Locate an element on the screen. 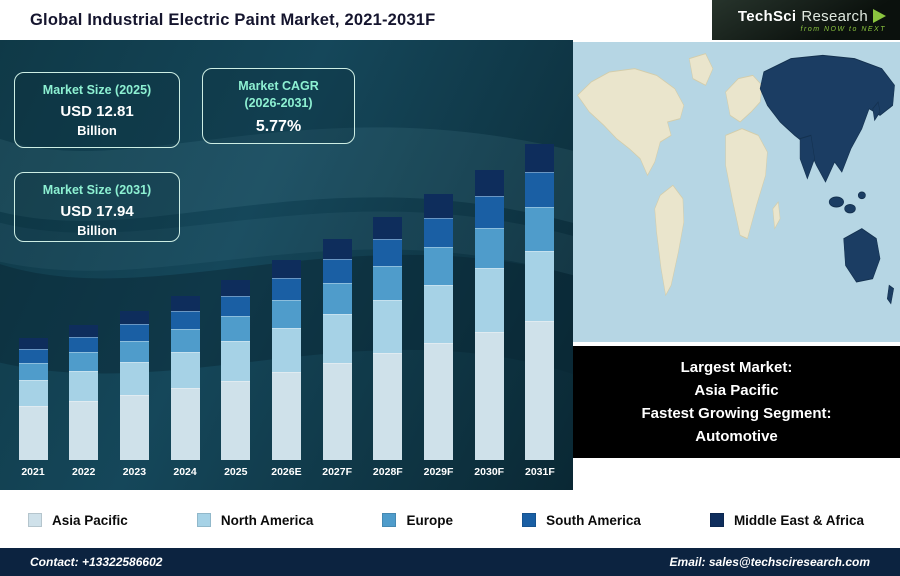 Image resolution: width=900 pixels, height=576 pixels. card-value: 5.77% is located at coordinates (278, 126).